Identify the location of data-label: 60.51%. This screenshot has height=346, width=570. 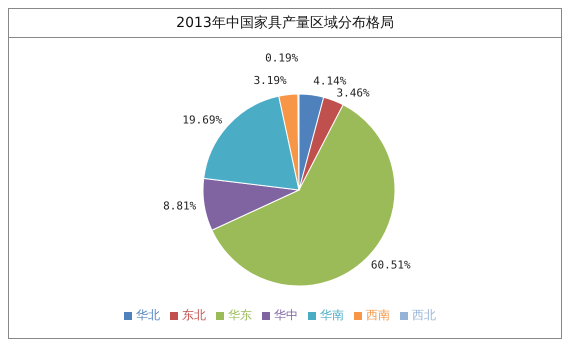
(390, 265).